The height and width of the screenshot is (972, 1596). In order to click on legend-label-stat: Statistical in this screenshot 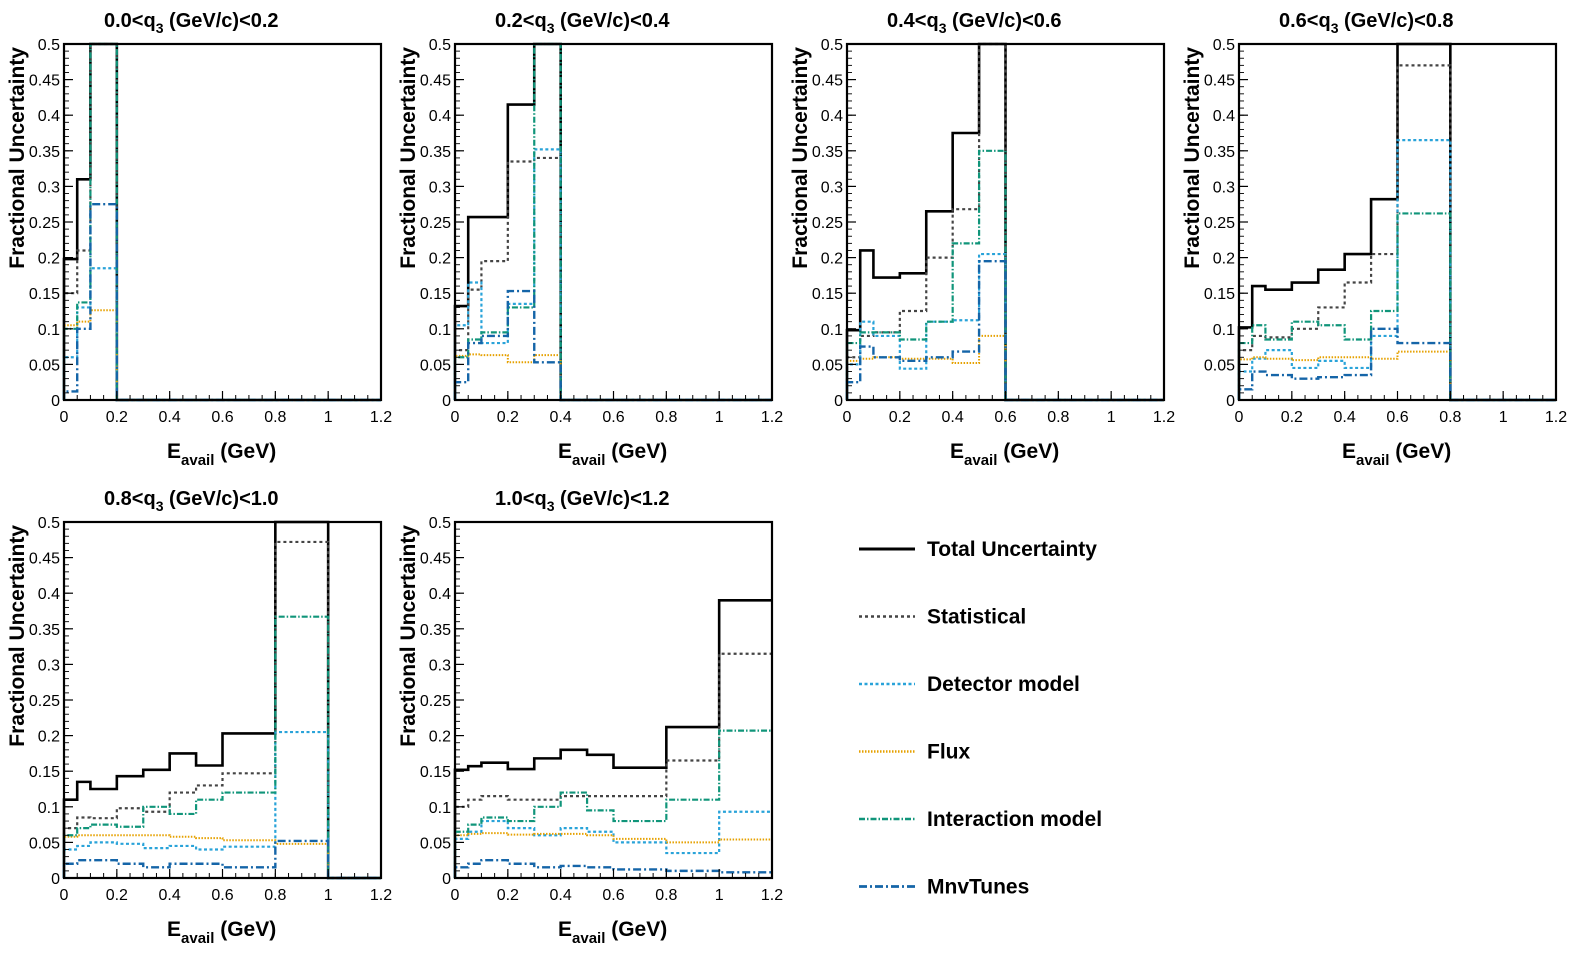, I will do `click(976, 617)`.